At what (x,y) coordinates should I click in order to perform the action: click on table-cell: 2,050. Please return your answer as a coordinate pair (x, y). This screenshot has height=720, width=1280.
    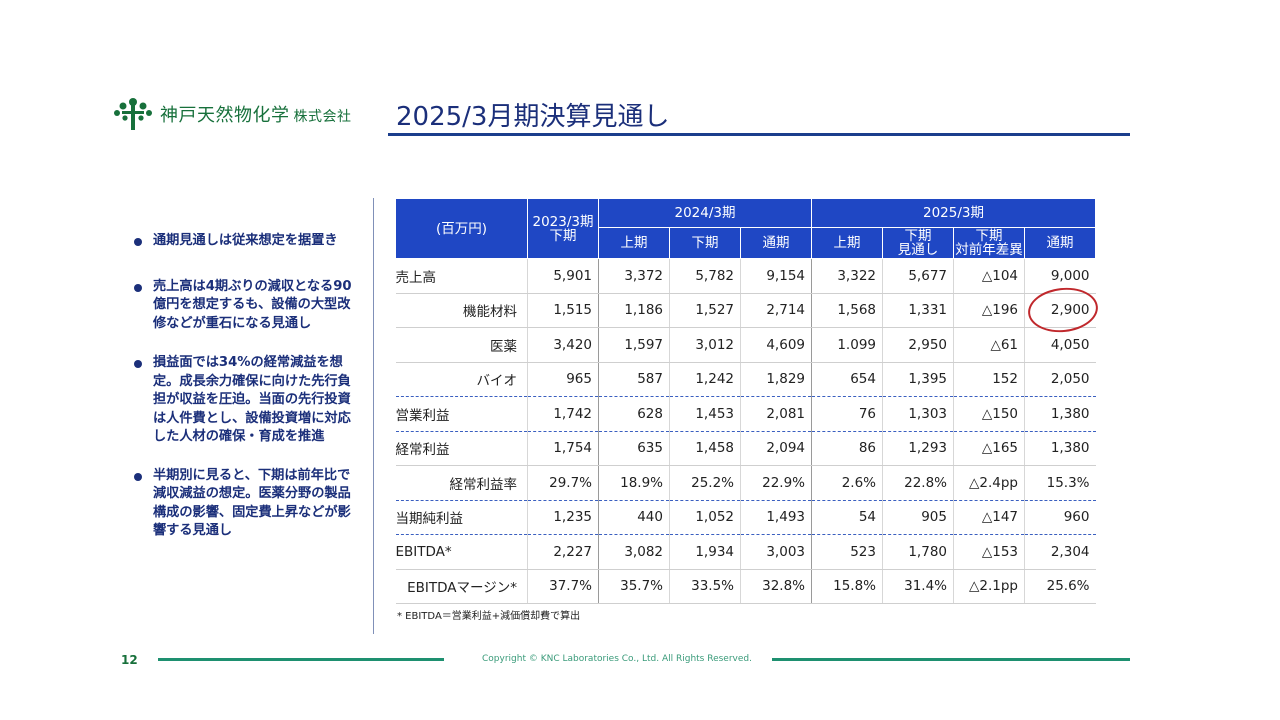
    Looking at the image, I should click on (1060, 379).